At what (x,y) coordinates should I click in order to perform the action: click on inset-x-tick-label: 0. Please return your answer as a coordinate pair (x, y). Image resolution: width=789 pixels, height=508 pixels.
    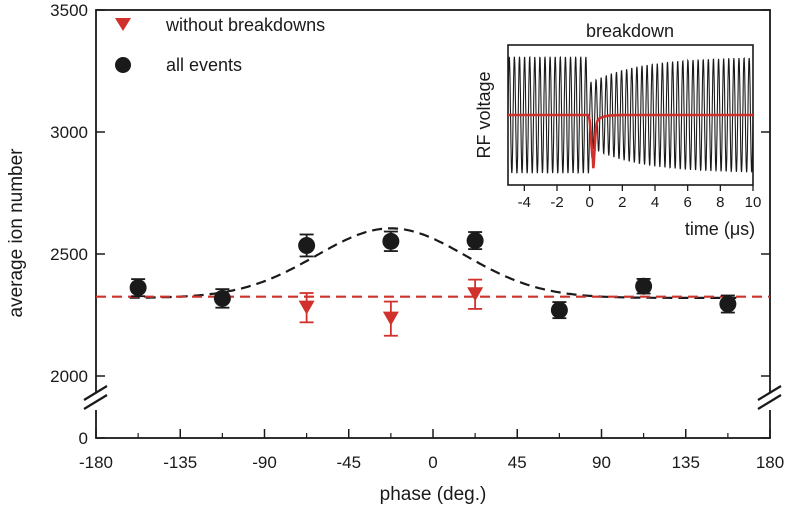
    Looking at the image, I should click on (589, 202).